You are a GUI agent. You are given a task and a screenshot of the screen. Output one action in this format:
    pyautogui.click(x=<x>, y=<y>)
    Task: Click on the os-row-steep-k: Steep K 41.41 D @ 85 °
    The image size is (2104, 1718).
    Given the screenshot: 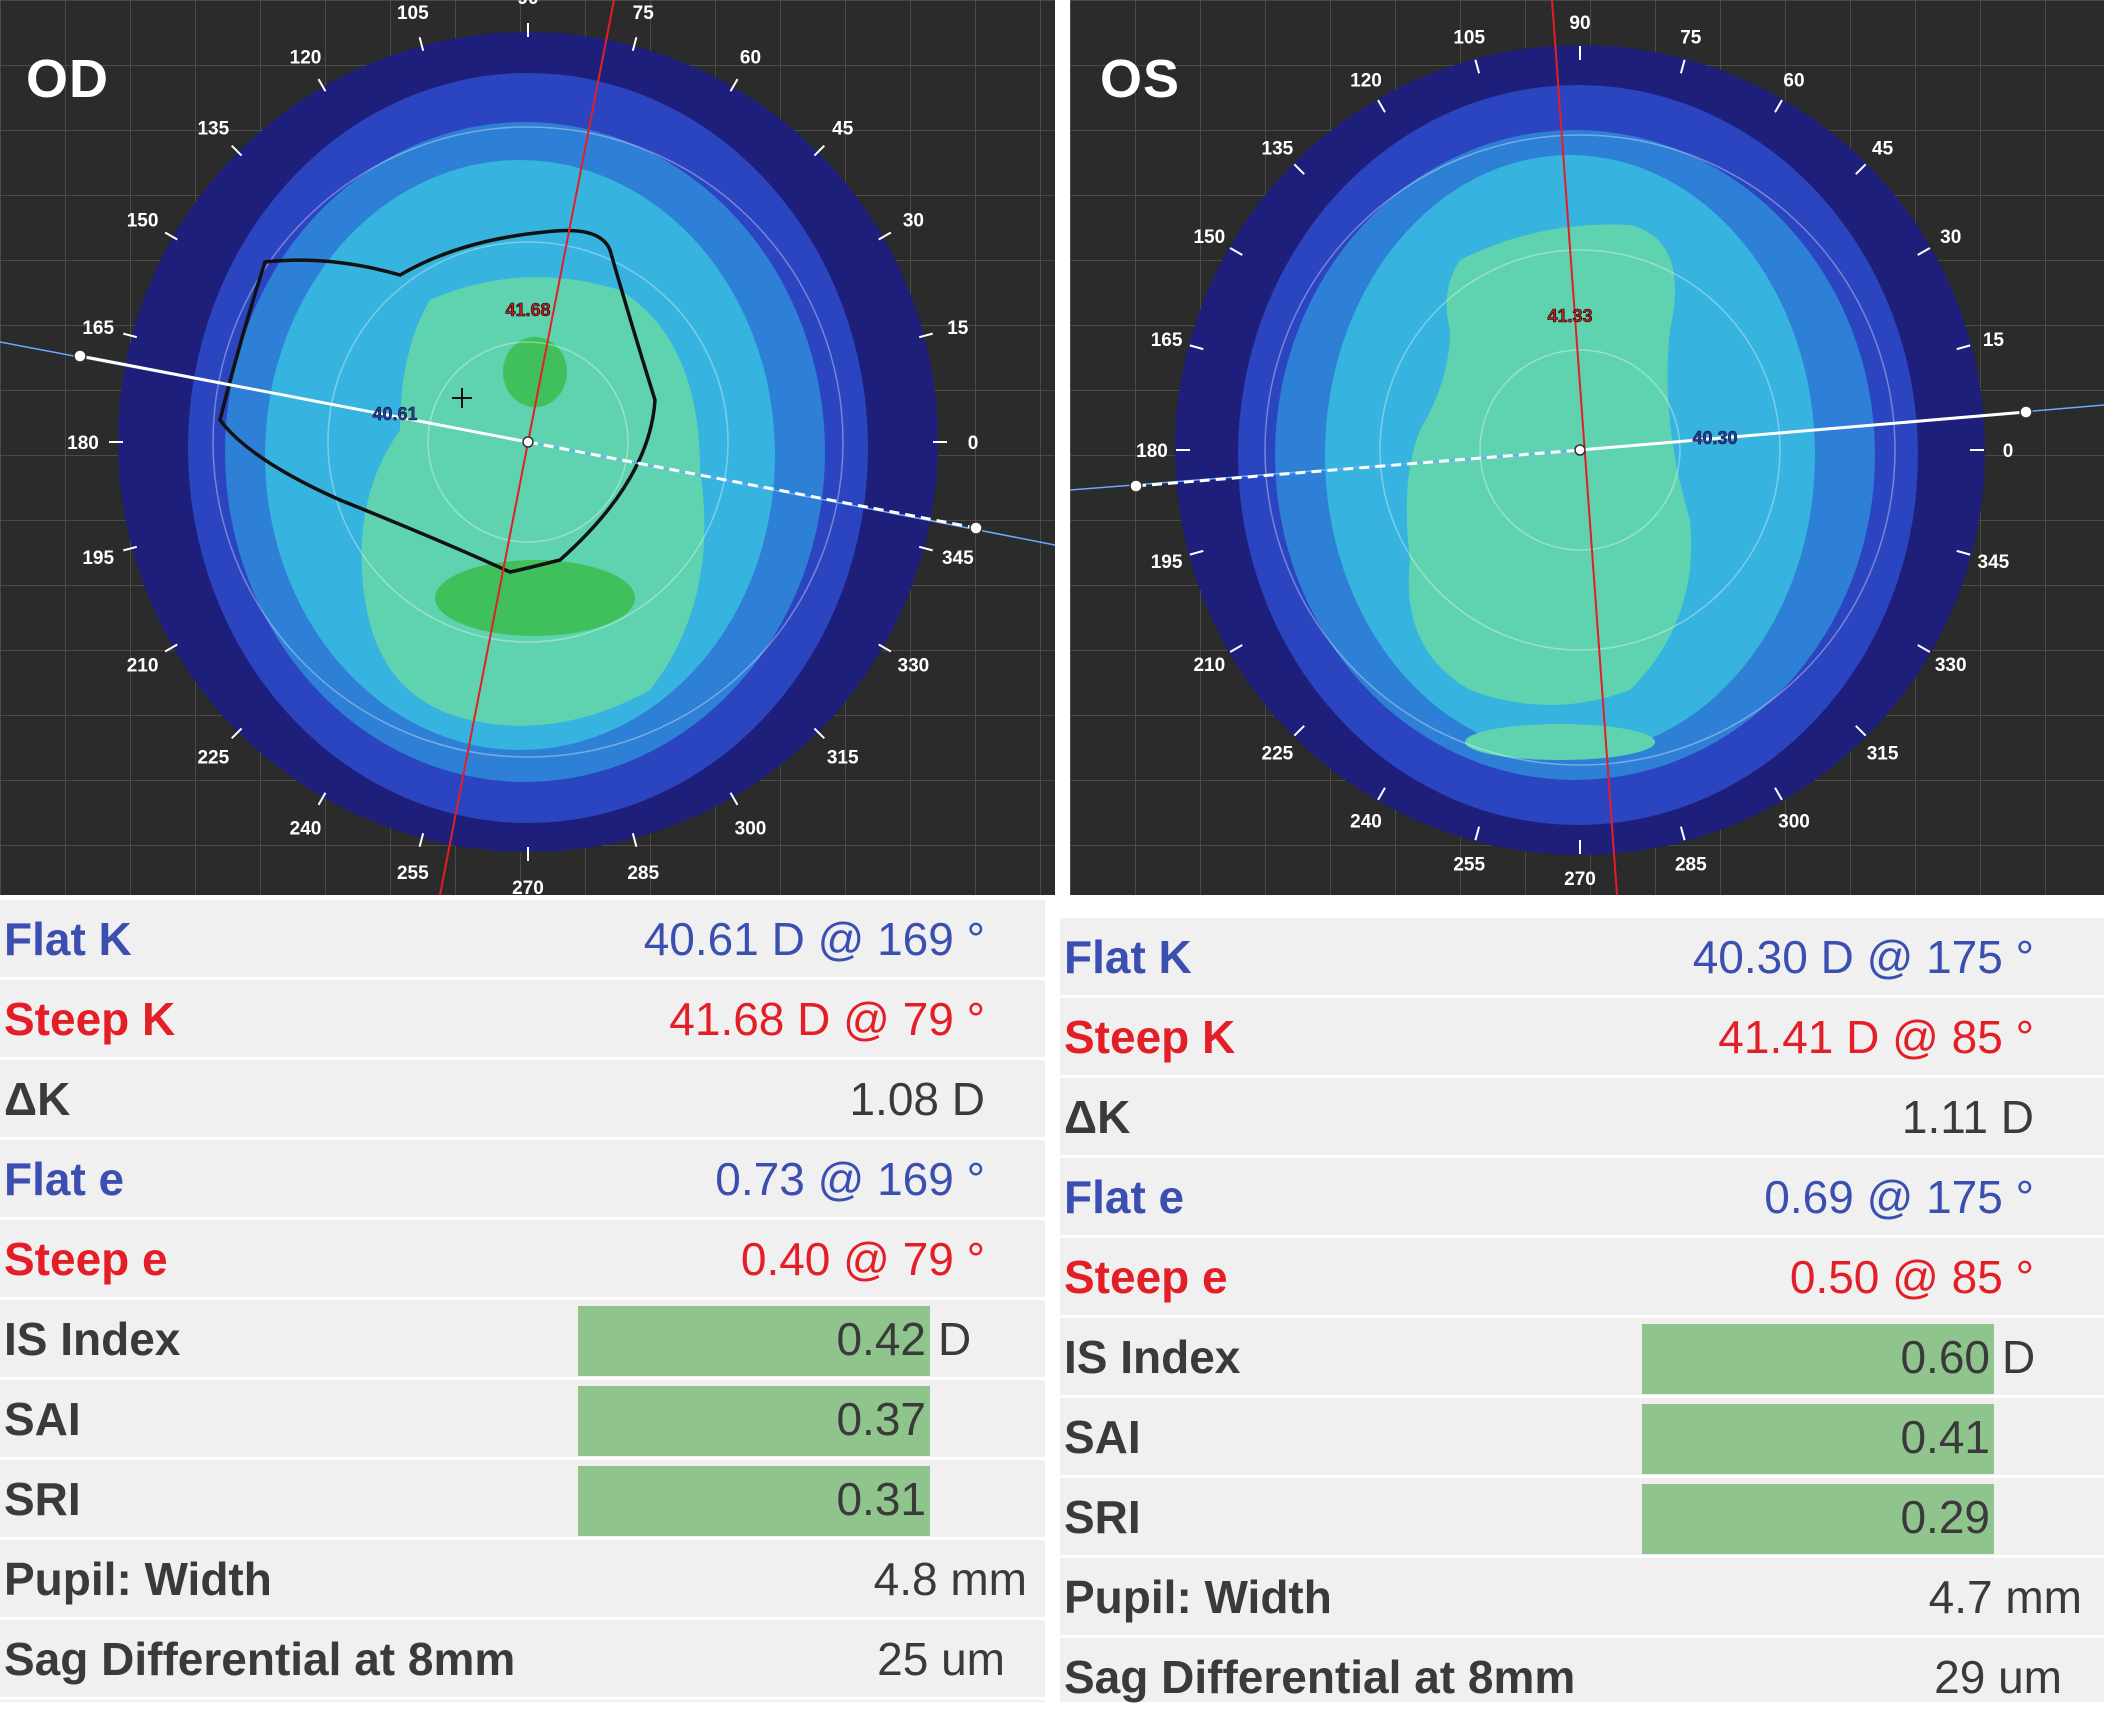 What is the action you would take?
    pyautogui.click(x=1582, y=1038)
    